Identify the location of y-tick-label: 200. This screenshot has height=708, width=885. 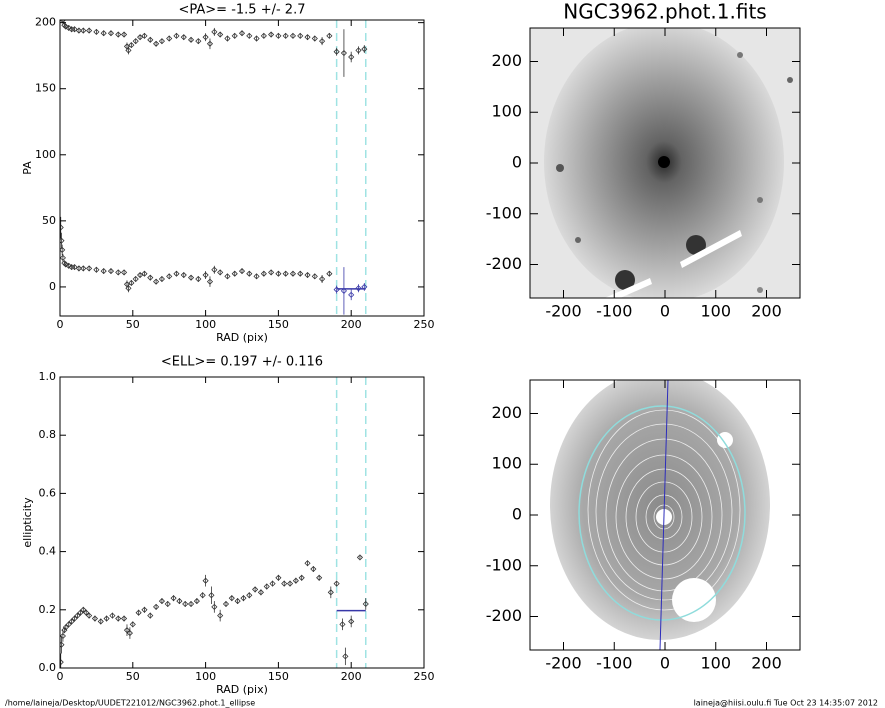
(506, 412).